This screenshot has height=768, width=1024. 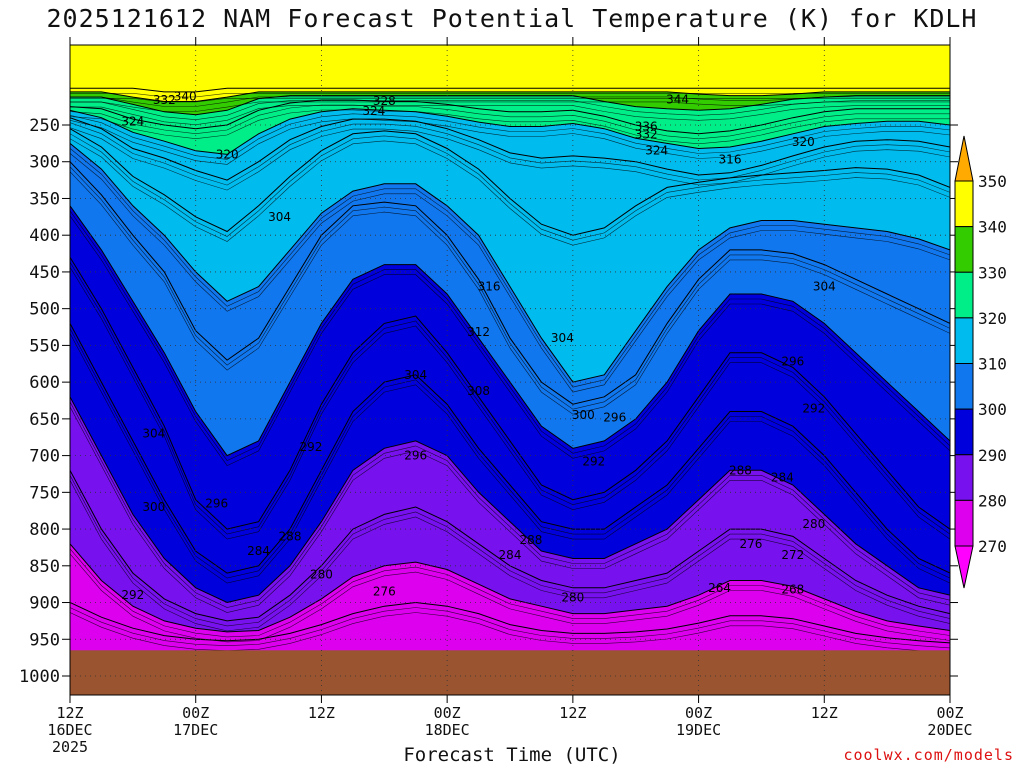 I want to click on terrain-fill, so click(x=510, y=672).